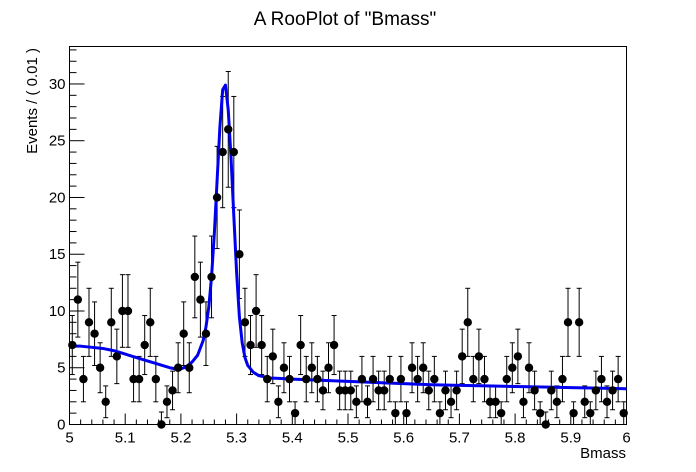 This screenshot has width=696, height=472. Describe the element at coordinates (57, 141) in the screenshot. I see `y-tick-label: 25` at that location.